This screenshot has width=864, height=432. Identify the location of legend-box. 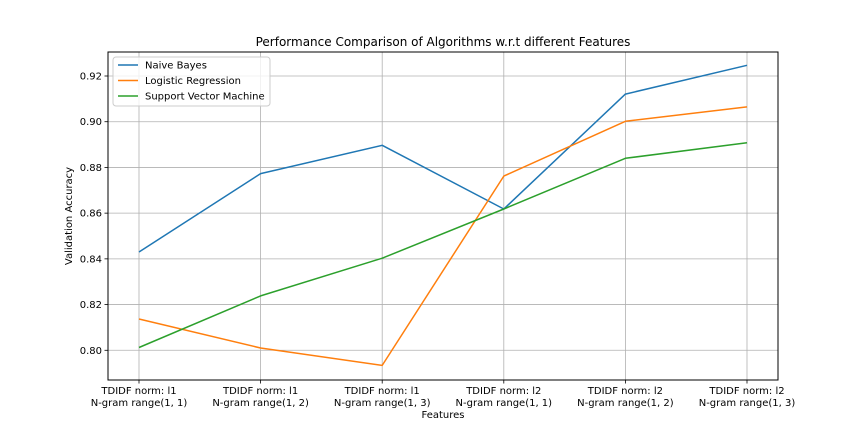
(191, 81).